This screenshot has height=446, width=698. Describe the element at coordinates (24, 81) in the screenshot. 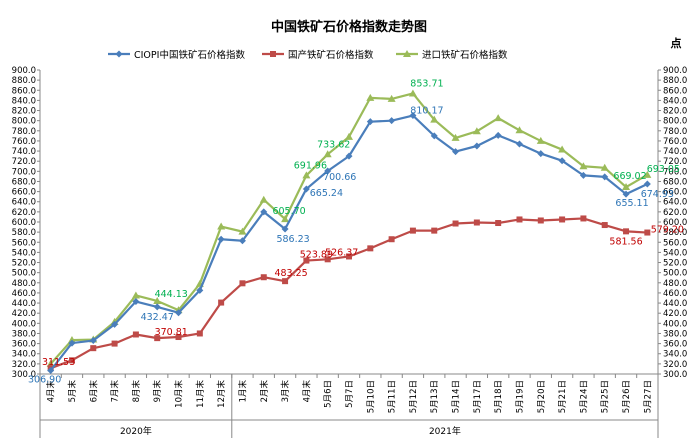

I see `y-tick-label-left: 880.0` at that location.